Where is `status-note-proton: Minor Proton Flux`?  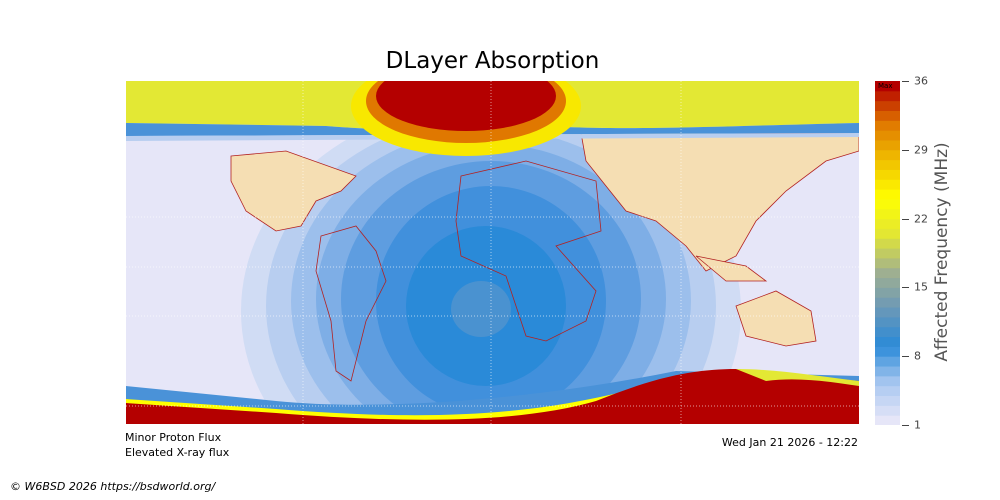
status-note-proton: Minor Proton Flux is located at coordinates (173, 437).